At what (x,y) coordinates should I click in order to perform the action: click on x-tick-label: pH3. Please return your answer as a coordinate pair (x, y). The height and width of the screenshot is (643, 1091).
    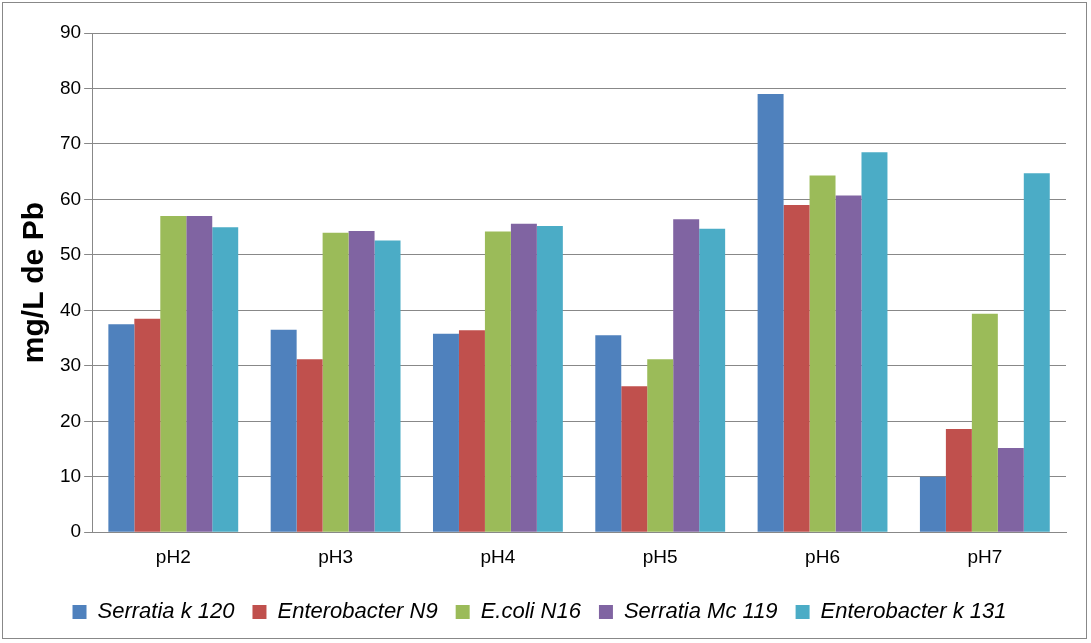
    Looking at the image, I should click on (336, 556).